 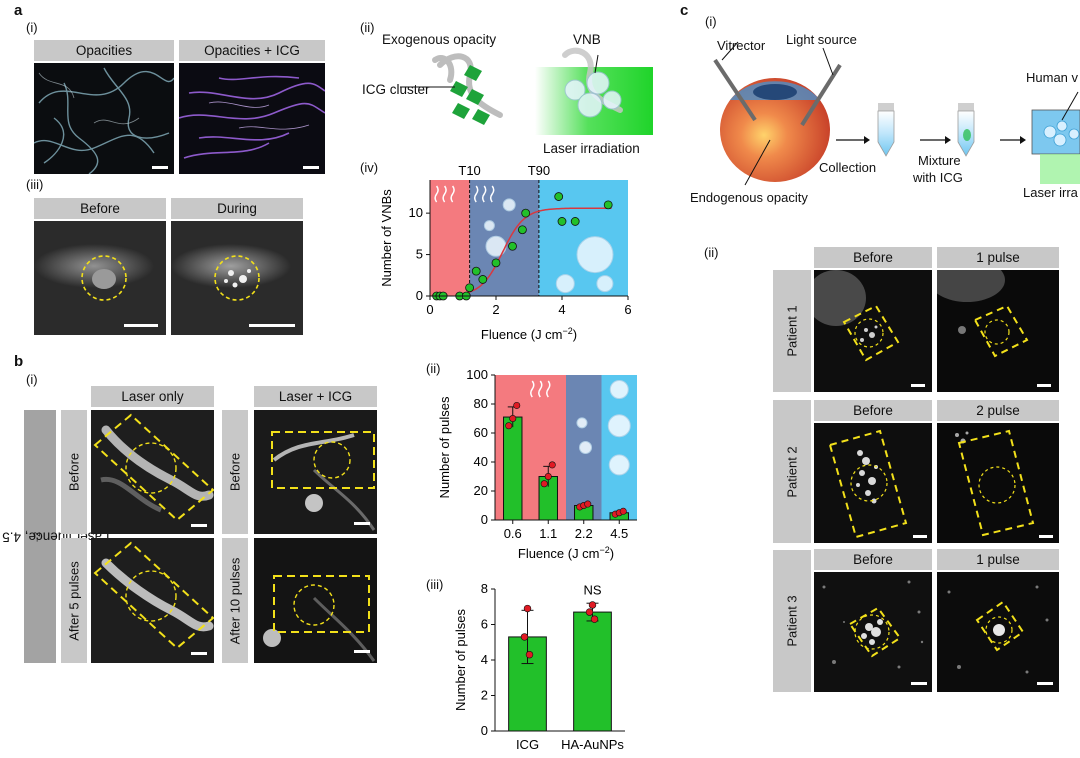 I want to click on patient-3-label: Patient 3, so click(x=792, y=621).